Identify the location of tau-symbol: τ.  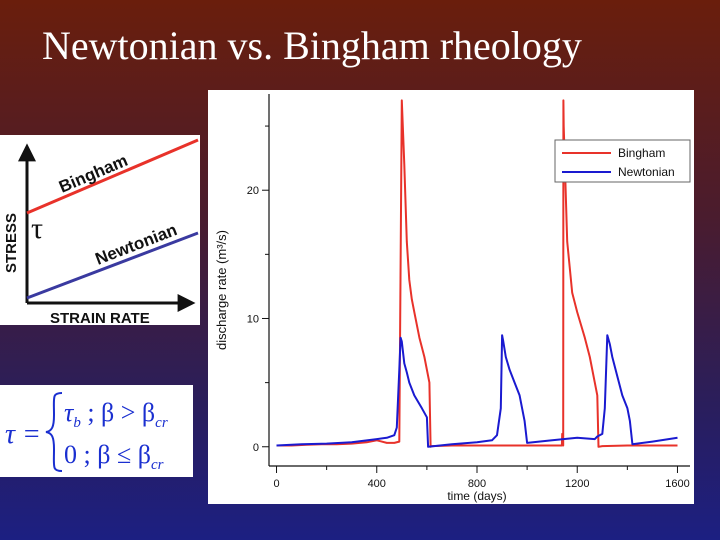
(37, 228).